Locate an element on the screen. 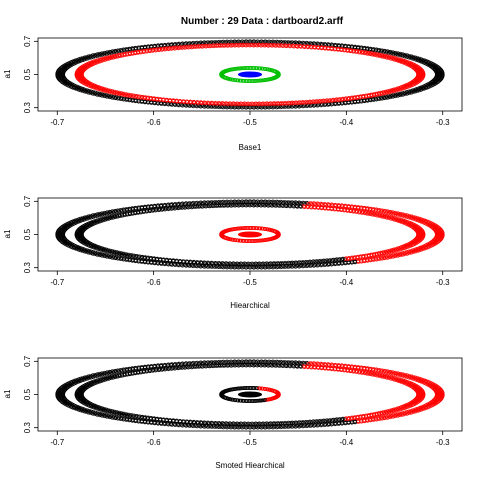 This screenshot has width=480, height=480. chart-smoted-hiearchical-xtick-label: -0.4 is located at coordinates (346, 442).